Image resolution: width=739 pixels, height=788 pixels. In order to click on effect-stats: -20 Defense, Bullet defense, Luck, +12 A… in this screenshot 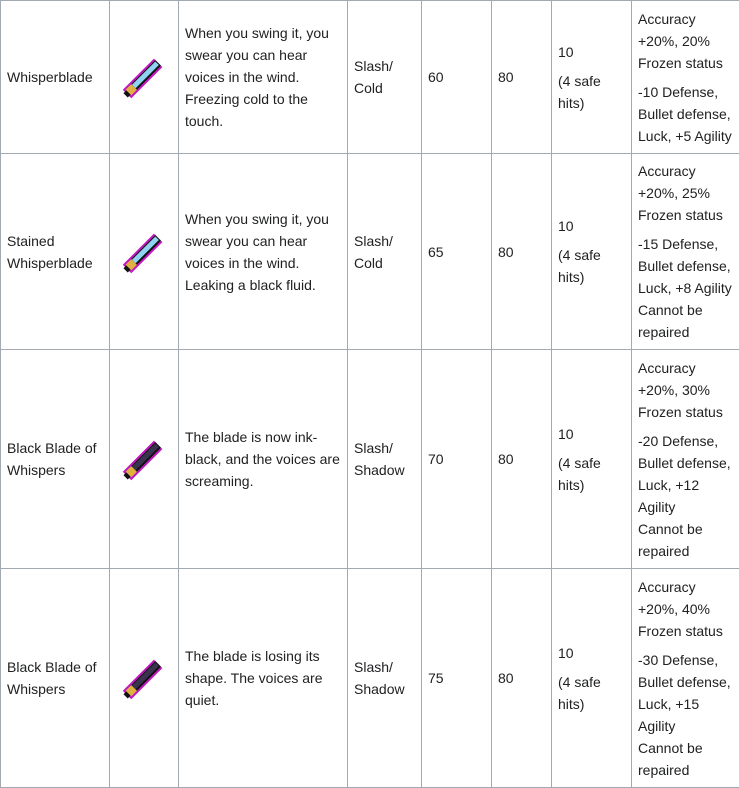, I will do `click(685, 474)`.